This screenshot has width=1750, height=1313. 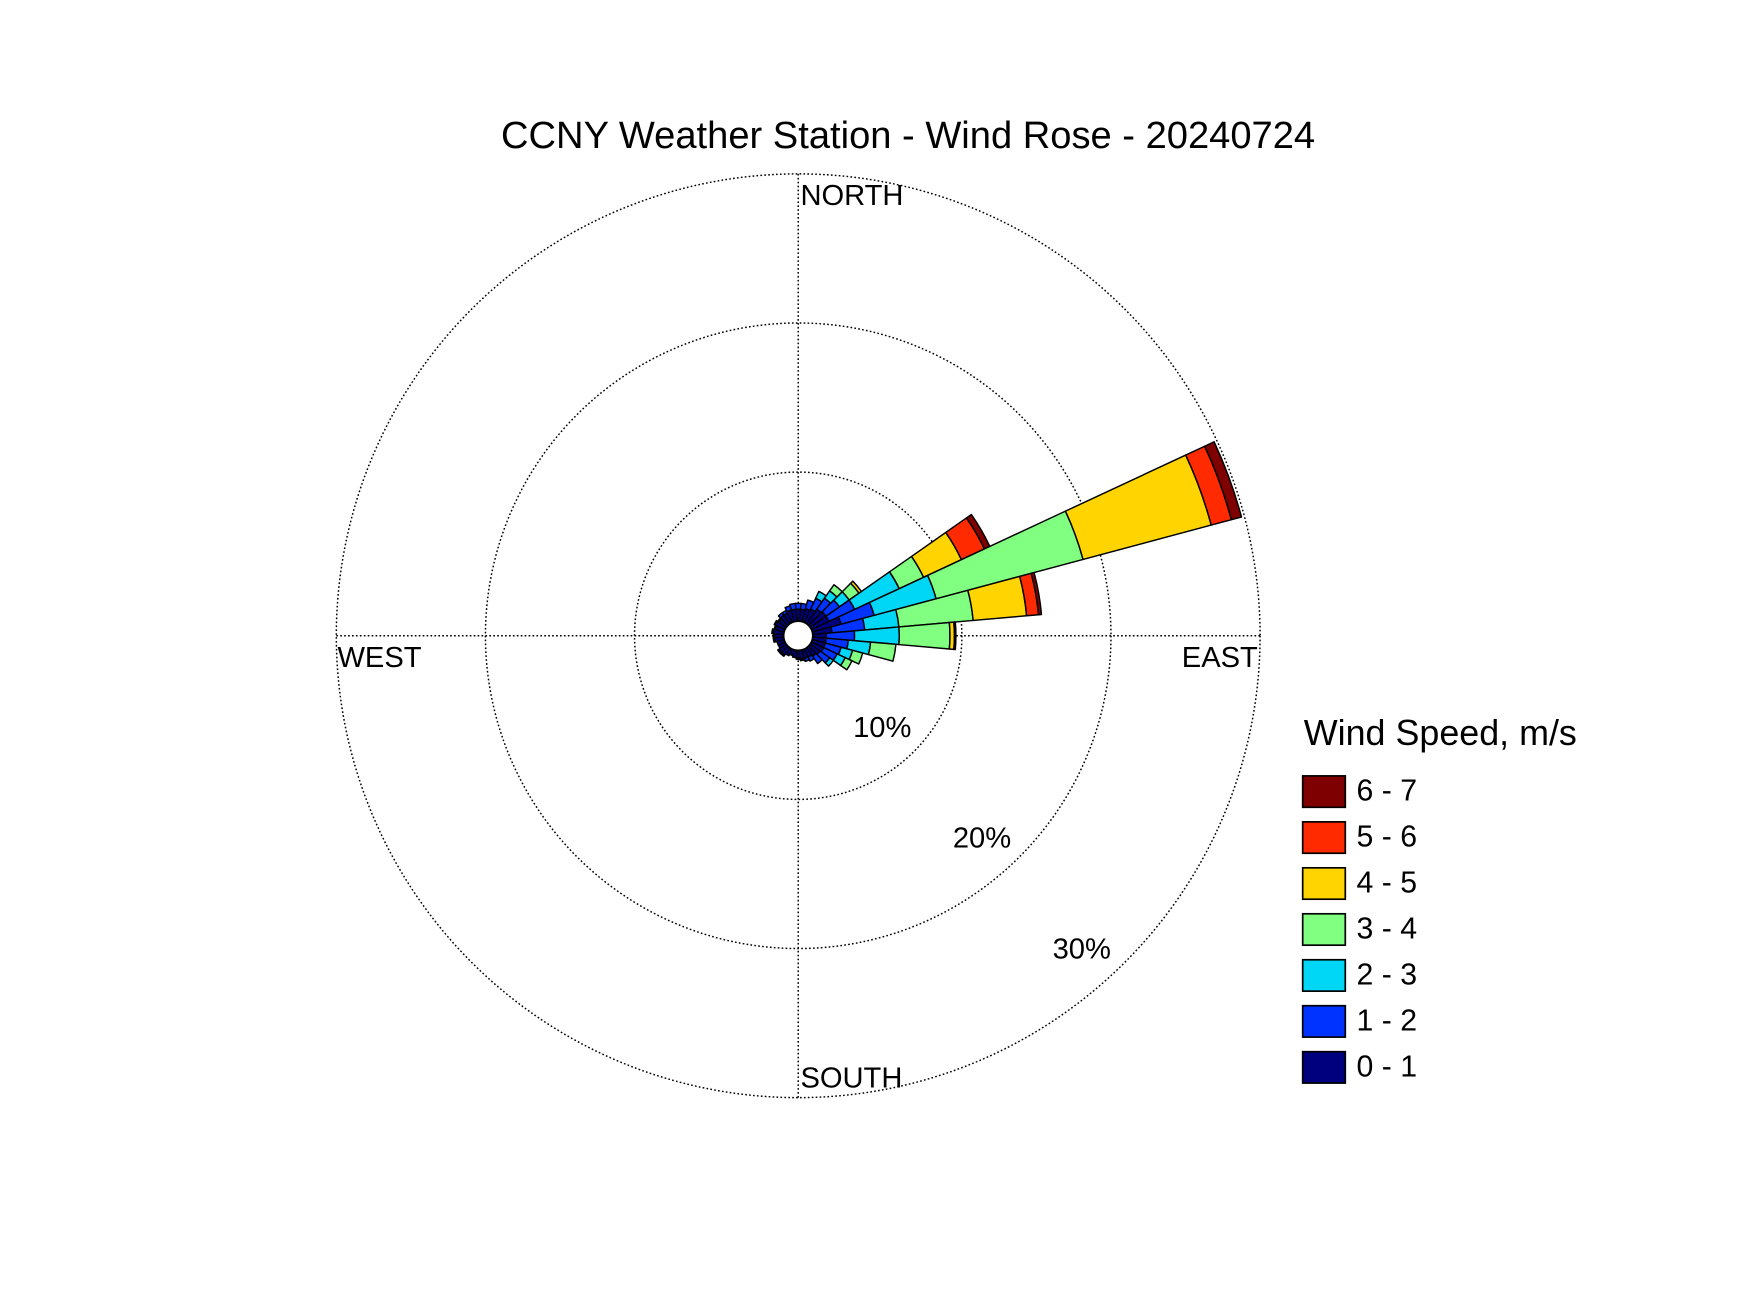 I want to click on legend-label: 2 - 3, so click(x=1387, y=975).